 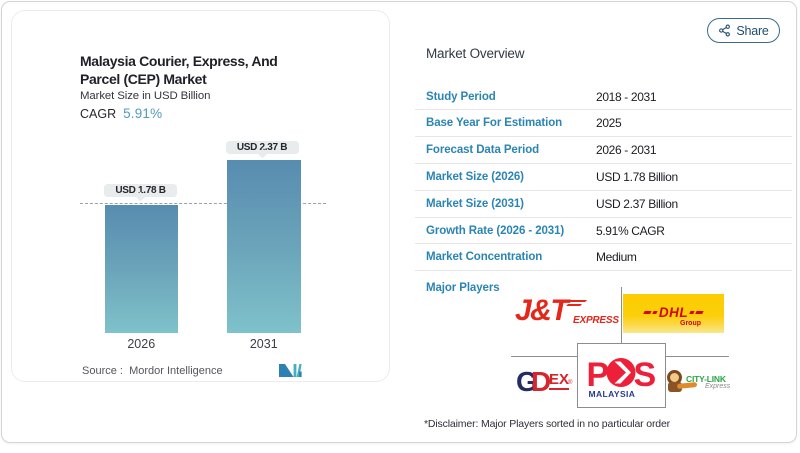 I want to click on svg-text: S, so click(x=644, y=373).